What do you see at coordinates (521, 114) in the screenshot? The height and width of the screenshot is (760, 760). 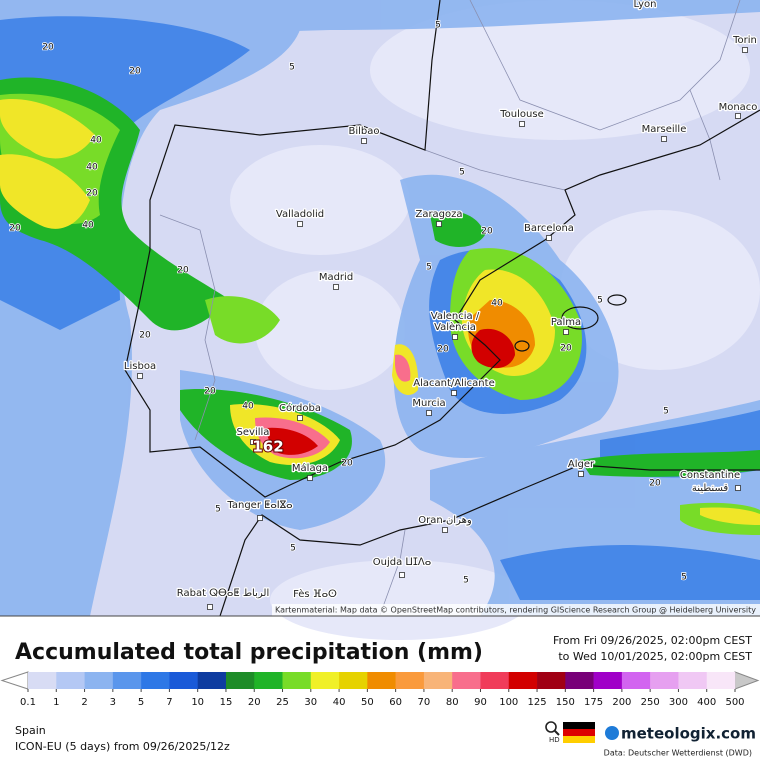 I see `city-label: Toulouse` at bounding box center [521, 114].